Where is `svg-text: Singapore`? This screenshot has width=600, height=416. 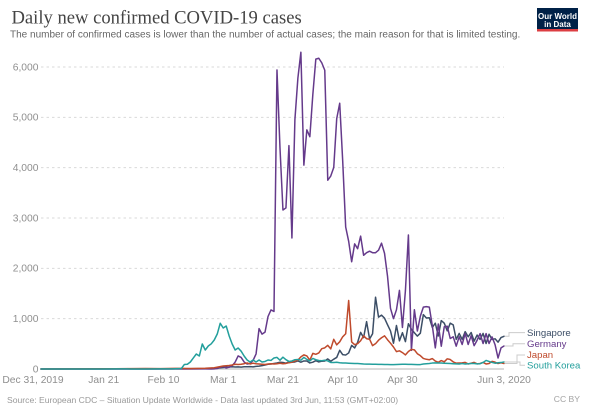 svg-text: Singapore is located at coordinates (549, 333).